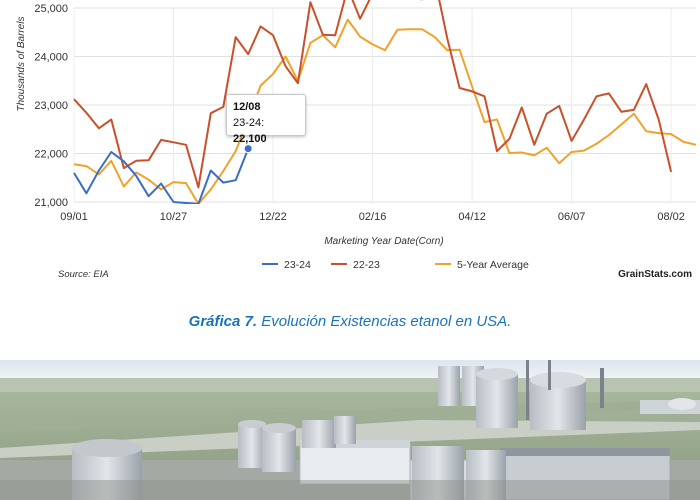 The width and height of the screenshot is (700, 500). I want to click on tooltip-date: 12/08, so click(247, 107).